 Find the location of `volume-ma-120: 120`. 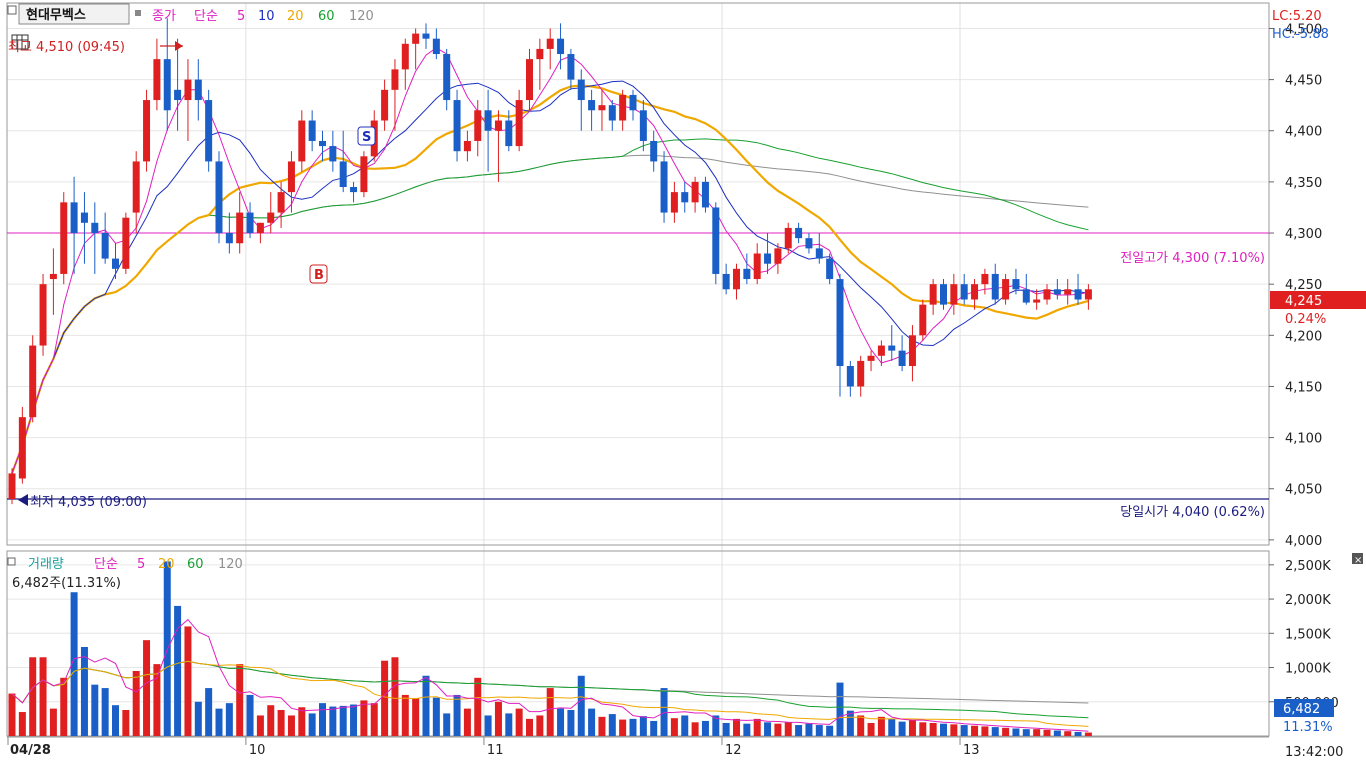

volume-ma-120: 120 is located at coordinates (230, 564).